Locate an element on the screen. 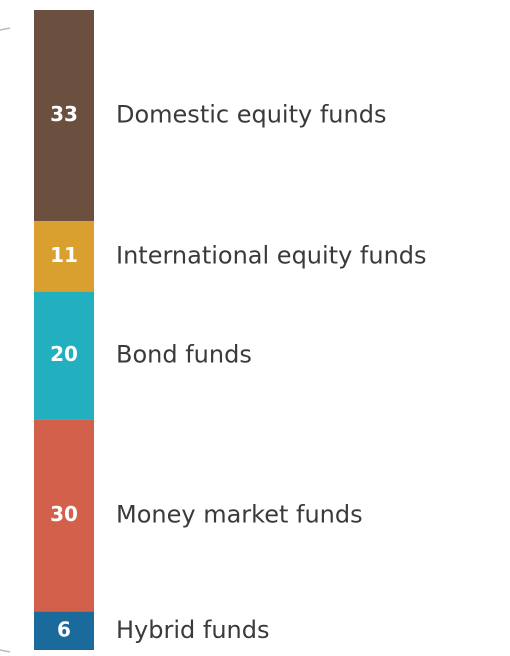 This screenshot has height=656, width=510. bracket-bottom is located at coordinates (5, 651).